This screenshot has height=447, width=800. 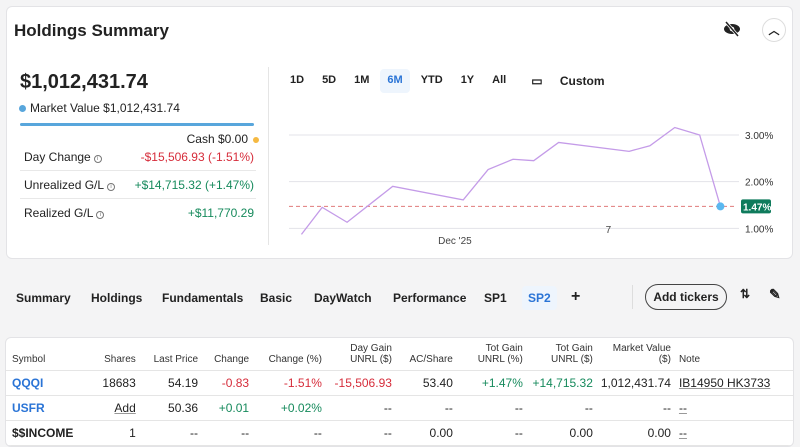 I want to click on column-header: Shares, so click(x=115, y=354).